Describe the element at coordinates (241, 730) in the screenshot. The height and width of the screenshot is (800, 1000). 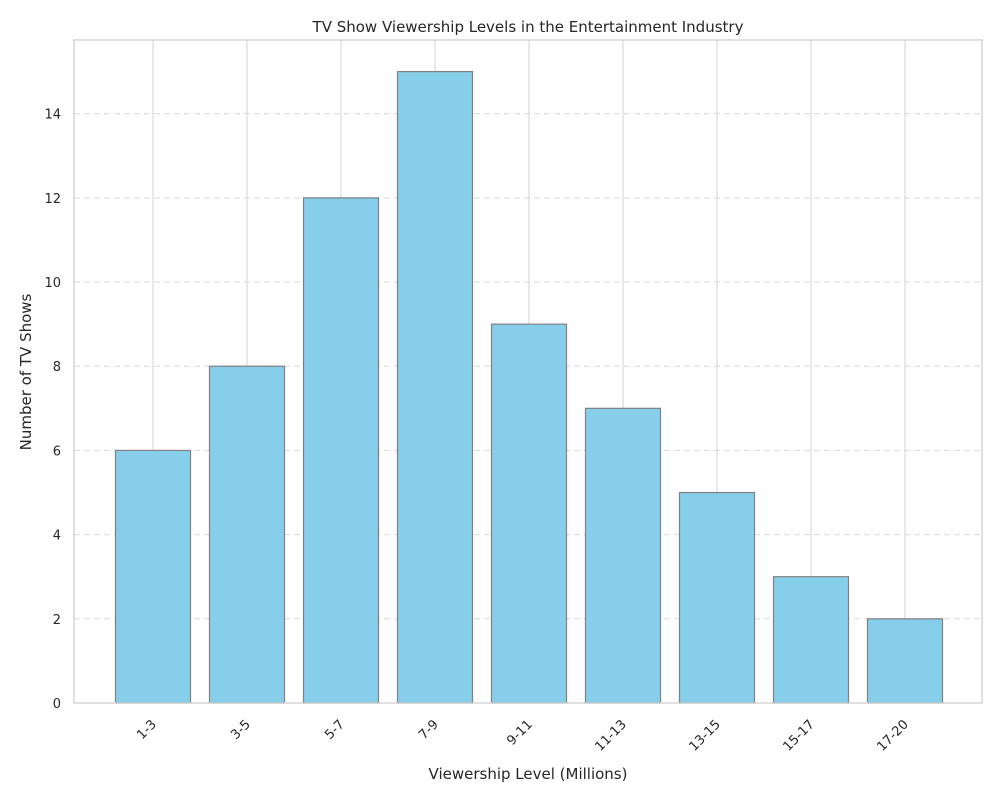
I see `x-tick-label: 3-5` at that location.